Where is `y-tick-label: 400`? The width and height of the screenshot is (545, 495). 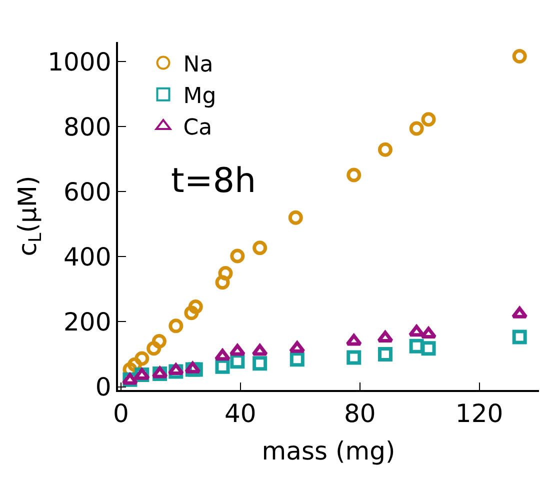 y-tick-label: 400 is located at coordinates (88, 257).